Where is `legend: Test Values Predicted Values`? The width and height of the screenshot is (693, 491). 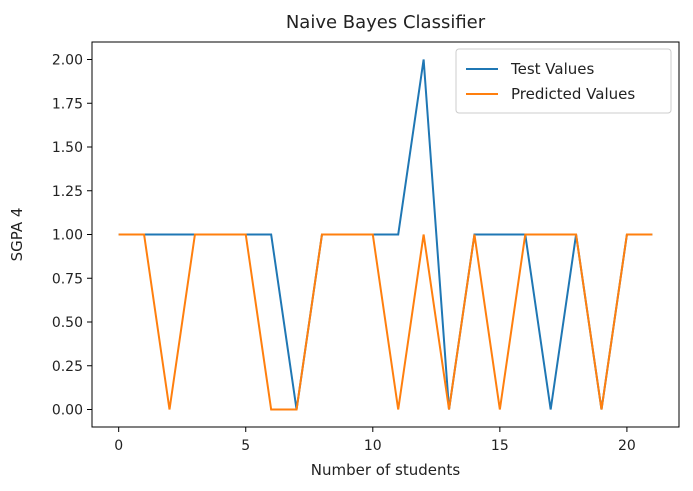 legend: Test Values Predicted Values is located at coordinates (563, 81).